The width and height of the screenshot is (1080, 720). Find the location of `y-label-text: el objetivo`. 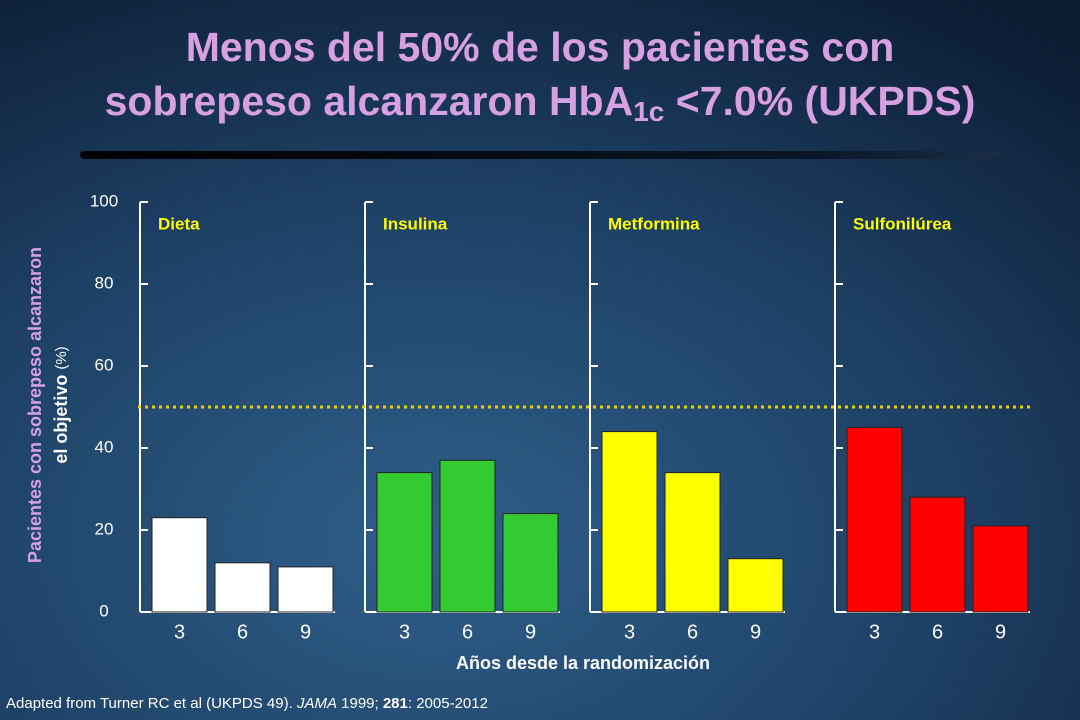

y-label-text: el objetivo is located at coordinates (61, 419).